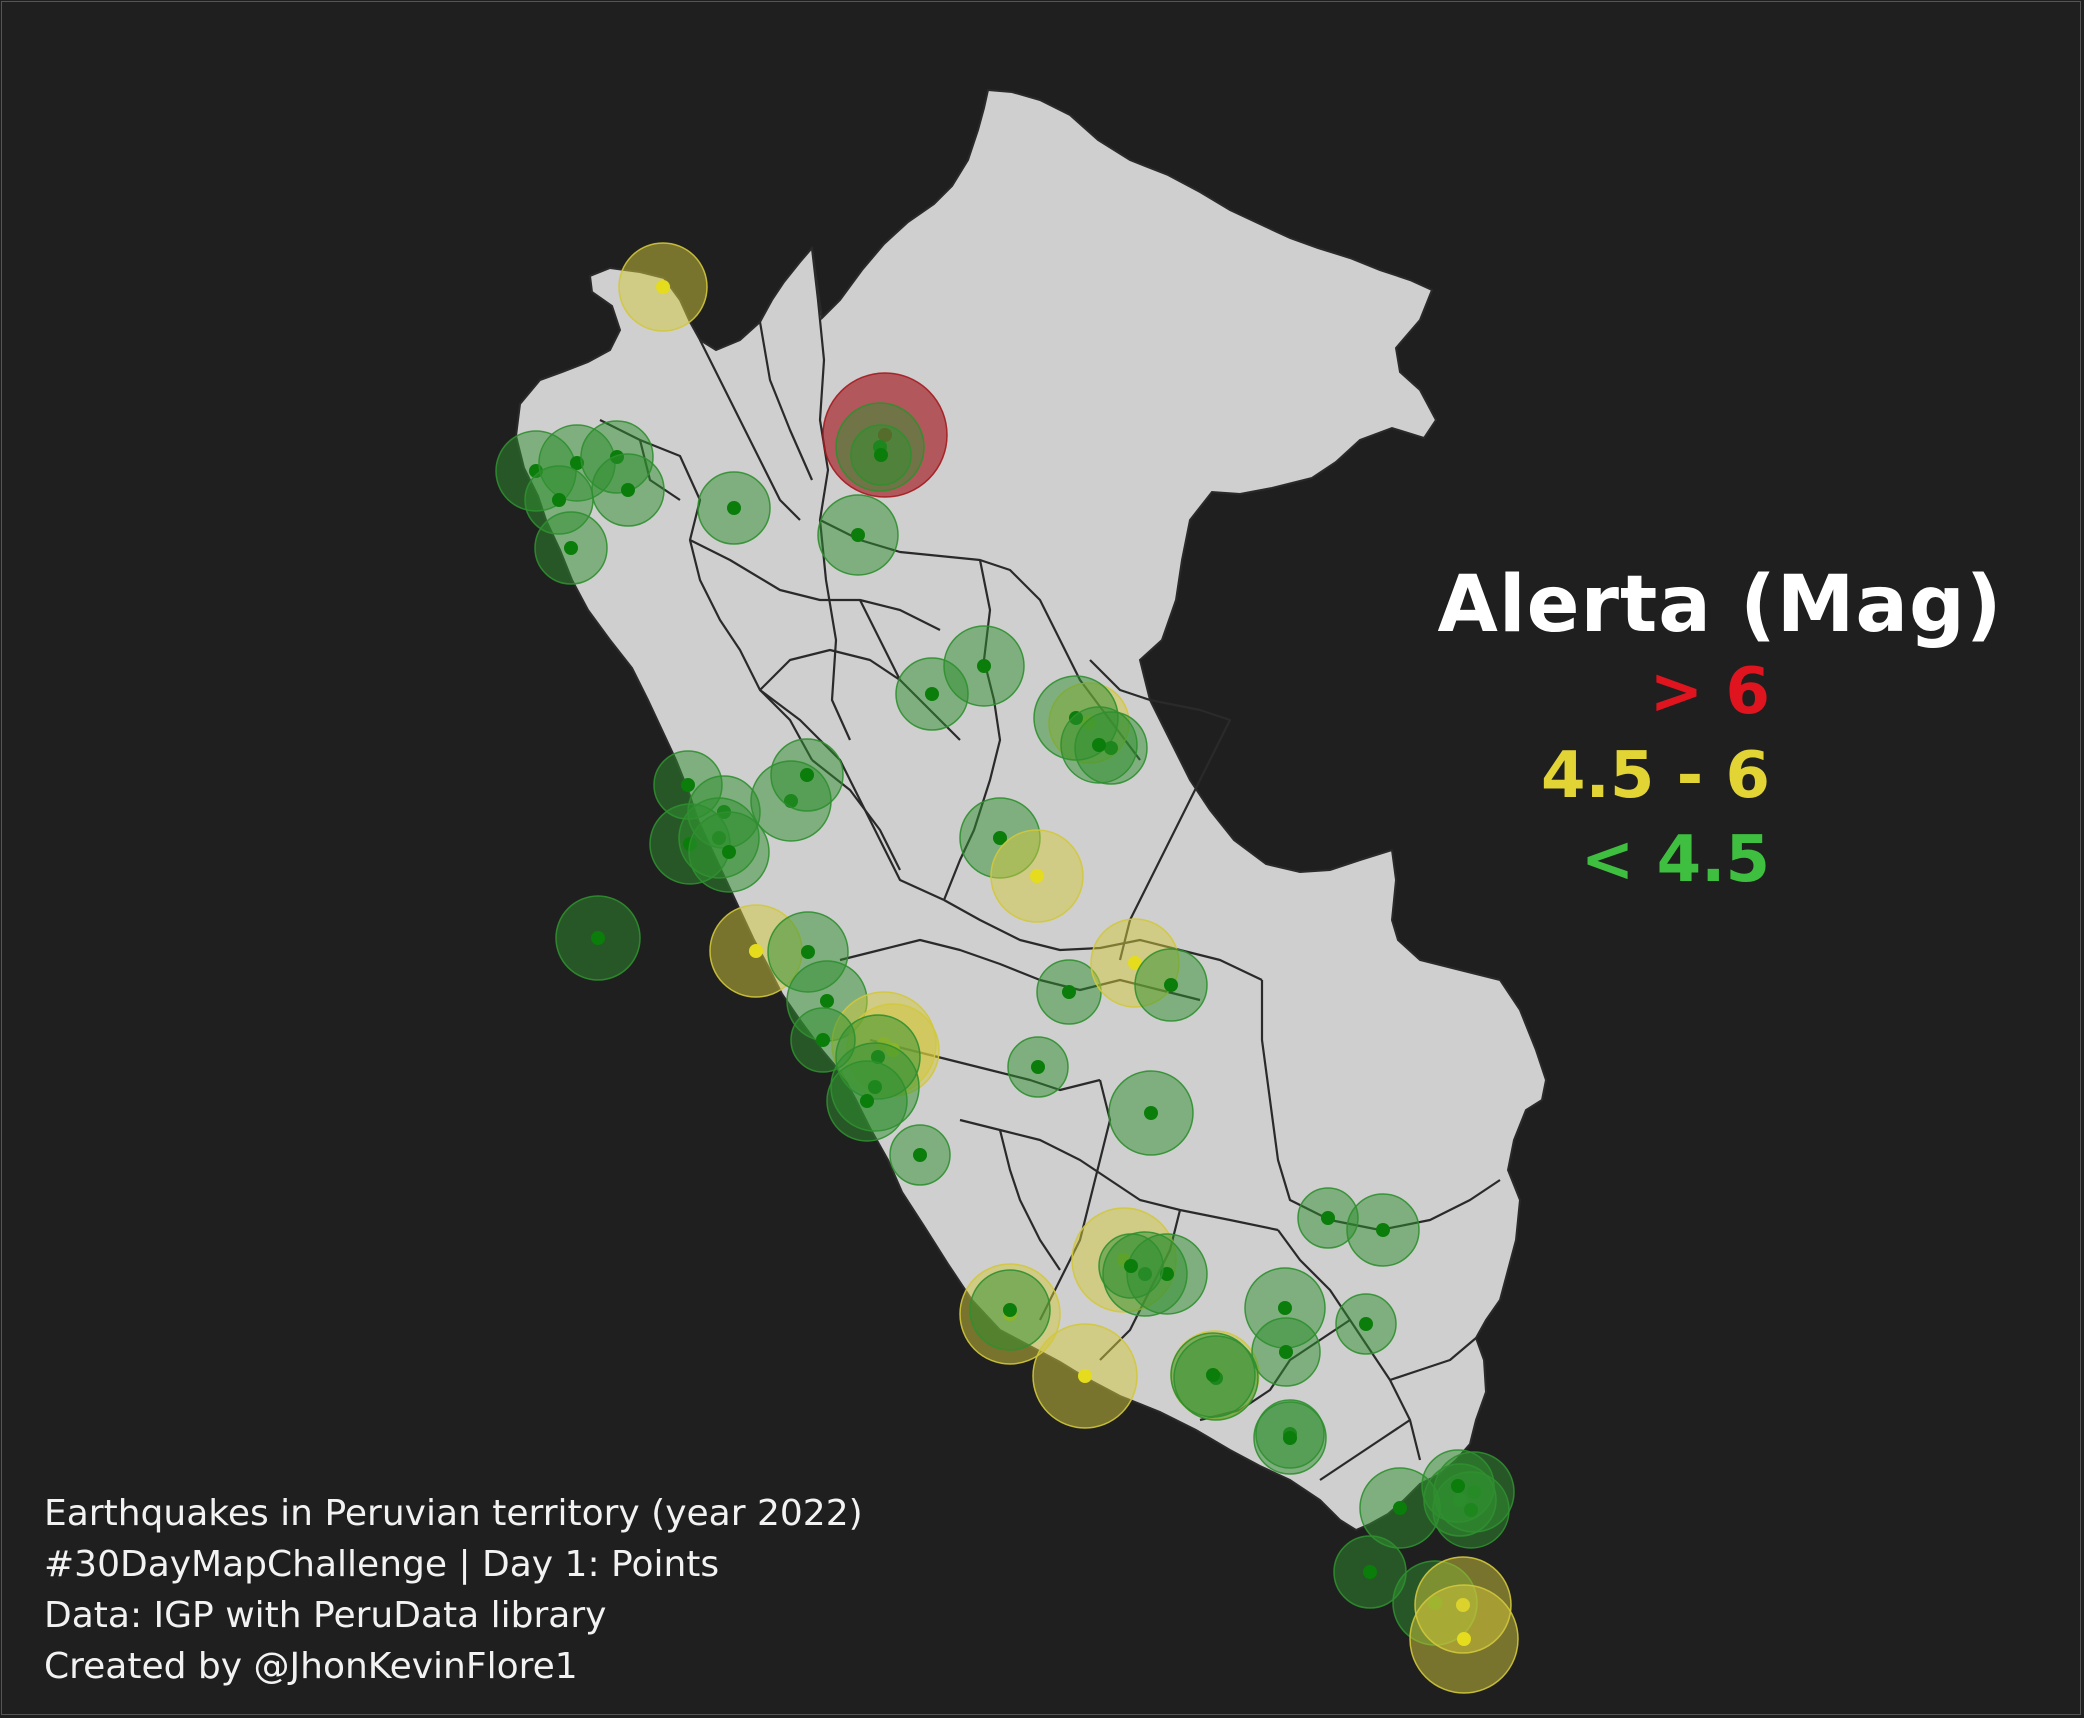 The height and width of the screenshot is (1718, 2084). What do you see at coordinates (382, 1564) in the screenshot?
I see `credits-line-challenge: #30DayMapChallenge | Day 1: Points` at bounding box center [382, 1564].